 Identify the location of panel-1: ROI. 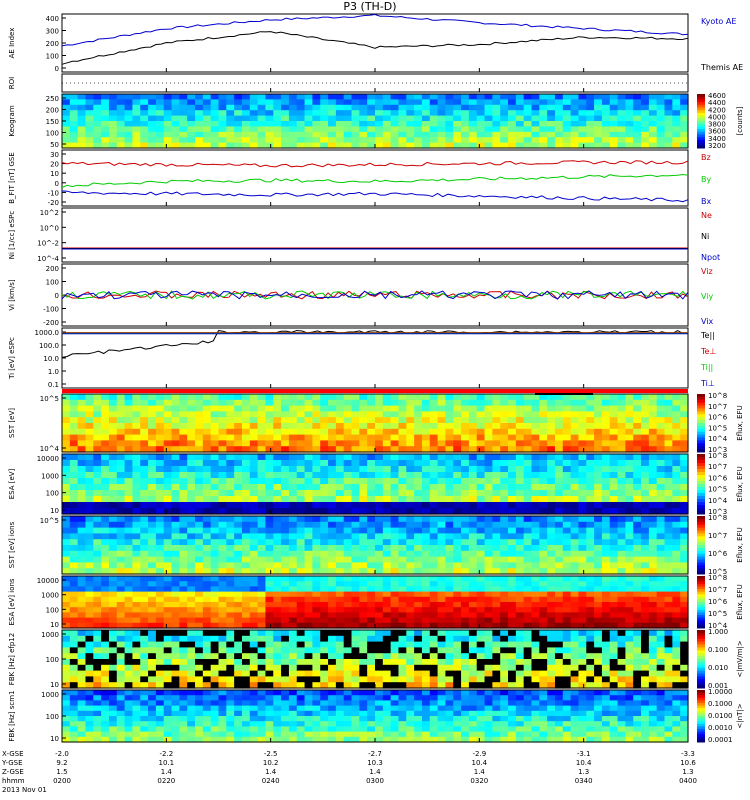
(348, 83).